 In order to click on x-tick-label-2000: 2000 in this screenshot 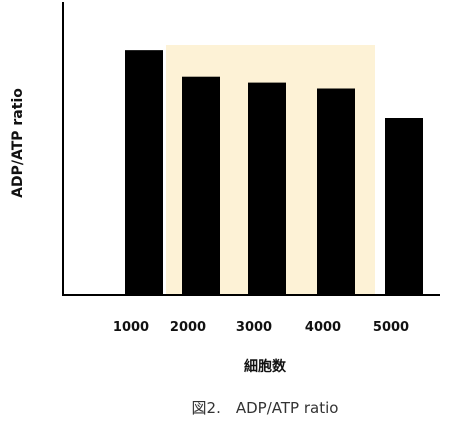, I will do `click(188, 327)`.